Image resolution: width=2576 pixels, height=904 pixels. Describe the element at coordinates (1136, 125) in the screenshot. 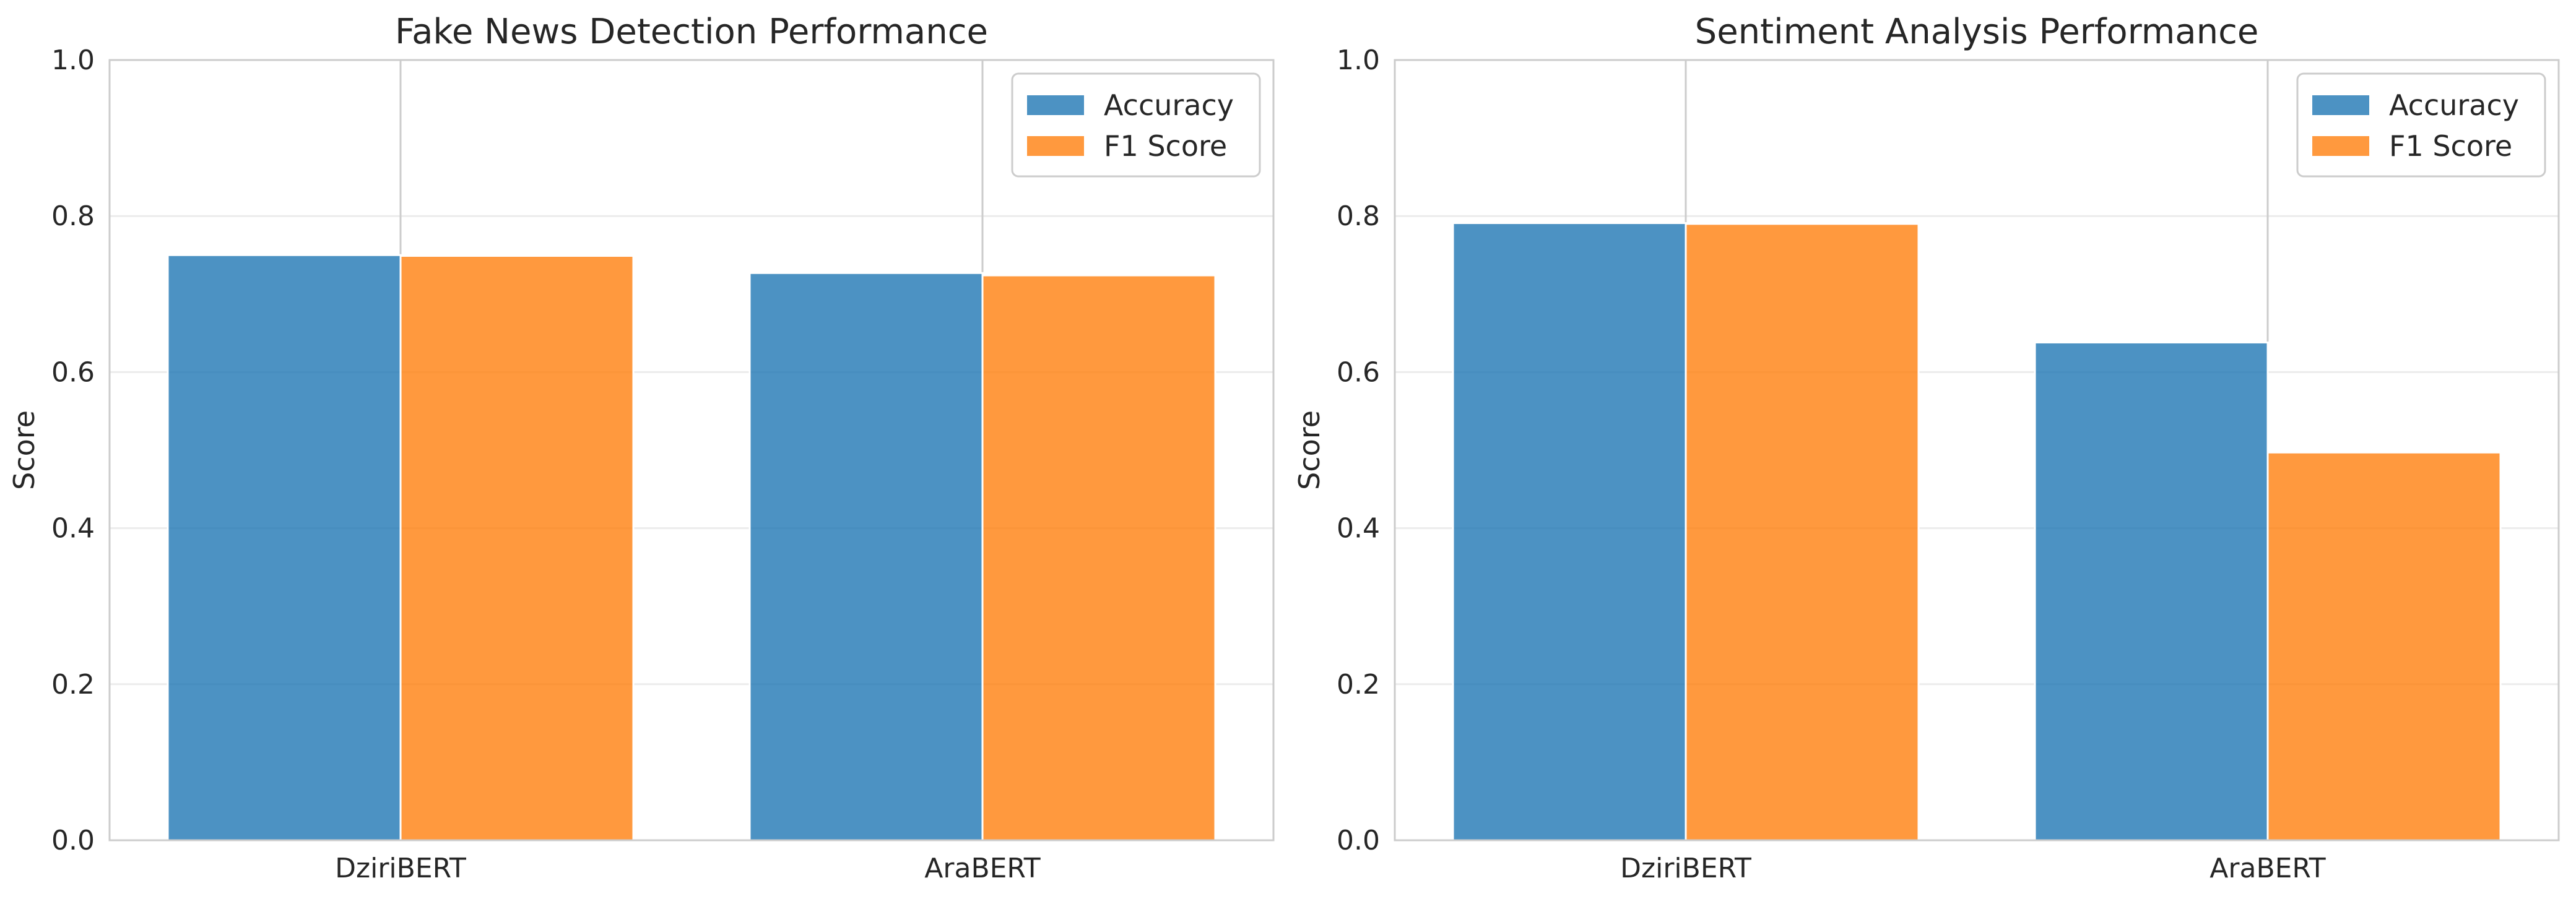

I see `fake-news-legend: Accuracy F1 Score` at that location.